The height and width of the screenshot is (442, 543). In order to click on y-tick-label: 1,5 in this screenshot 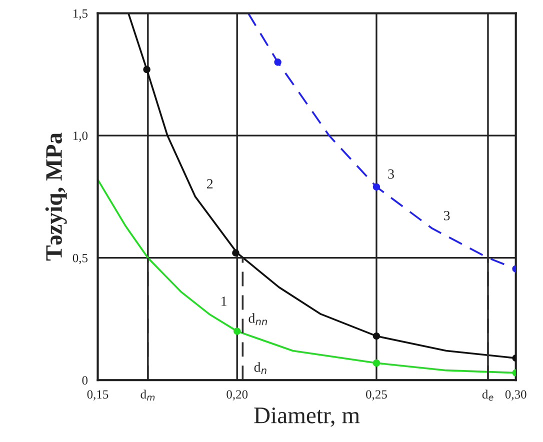, I will do `click(80, 14)`.